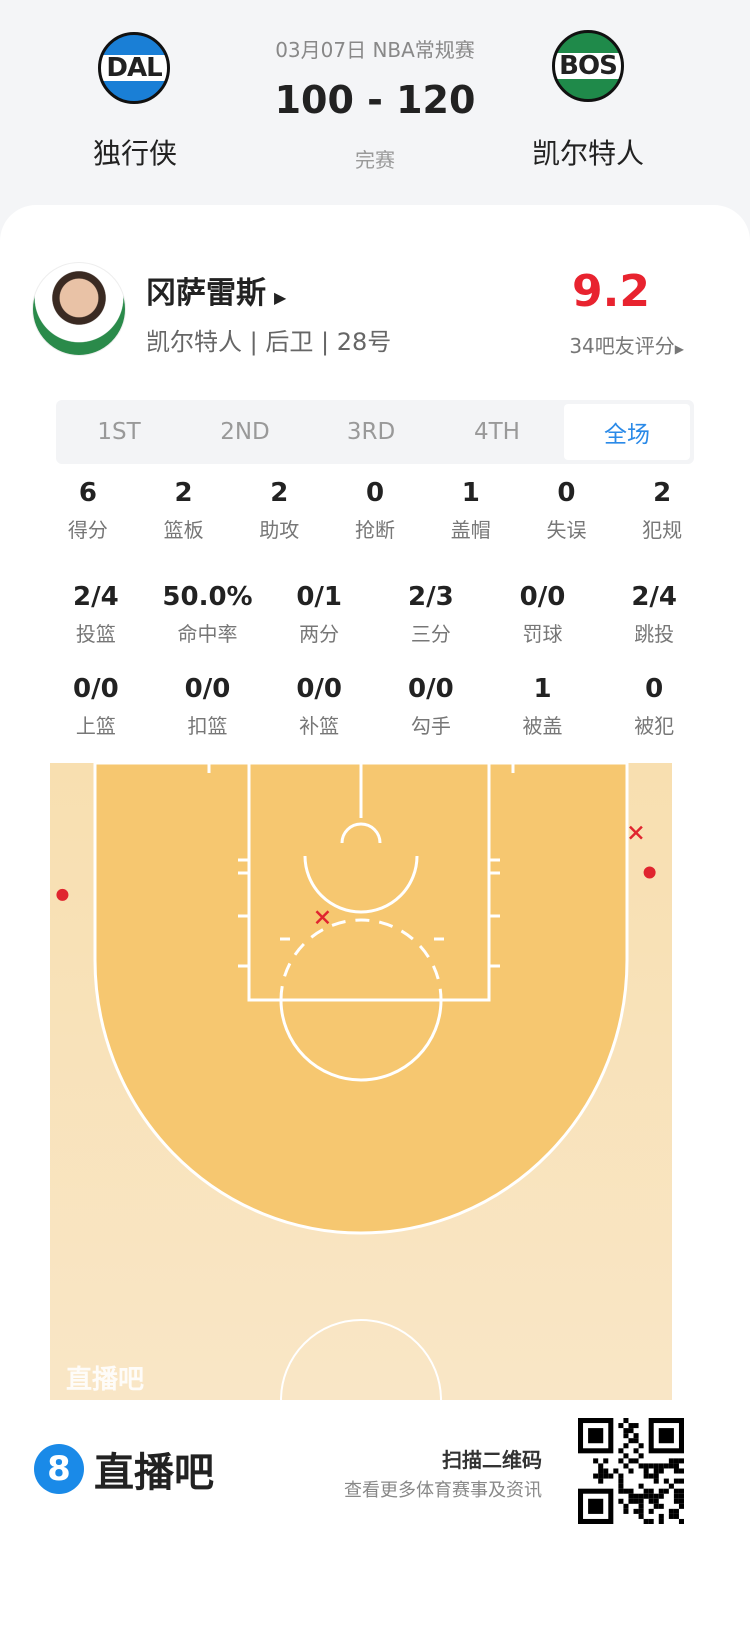 The width and height of the screenshot is (750, 1629). I want to click on stat-label: 犯规, so click(662, 530).